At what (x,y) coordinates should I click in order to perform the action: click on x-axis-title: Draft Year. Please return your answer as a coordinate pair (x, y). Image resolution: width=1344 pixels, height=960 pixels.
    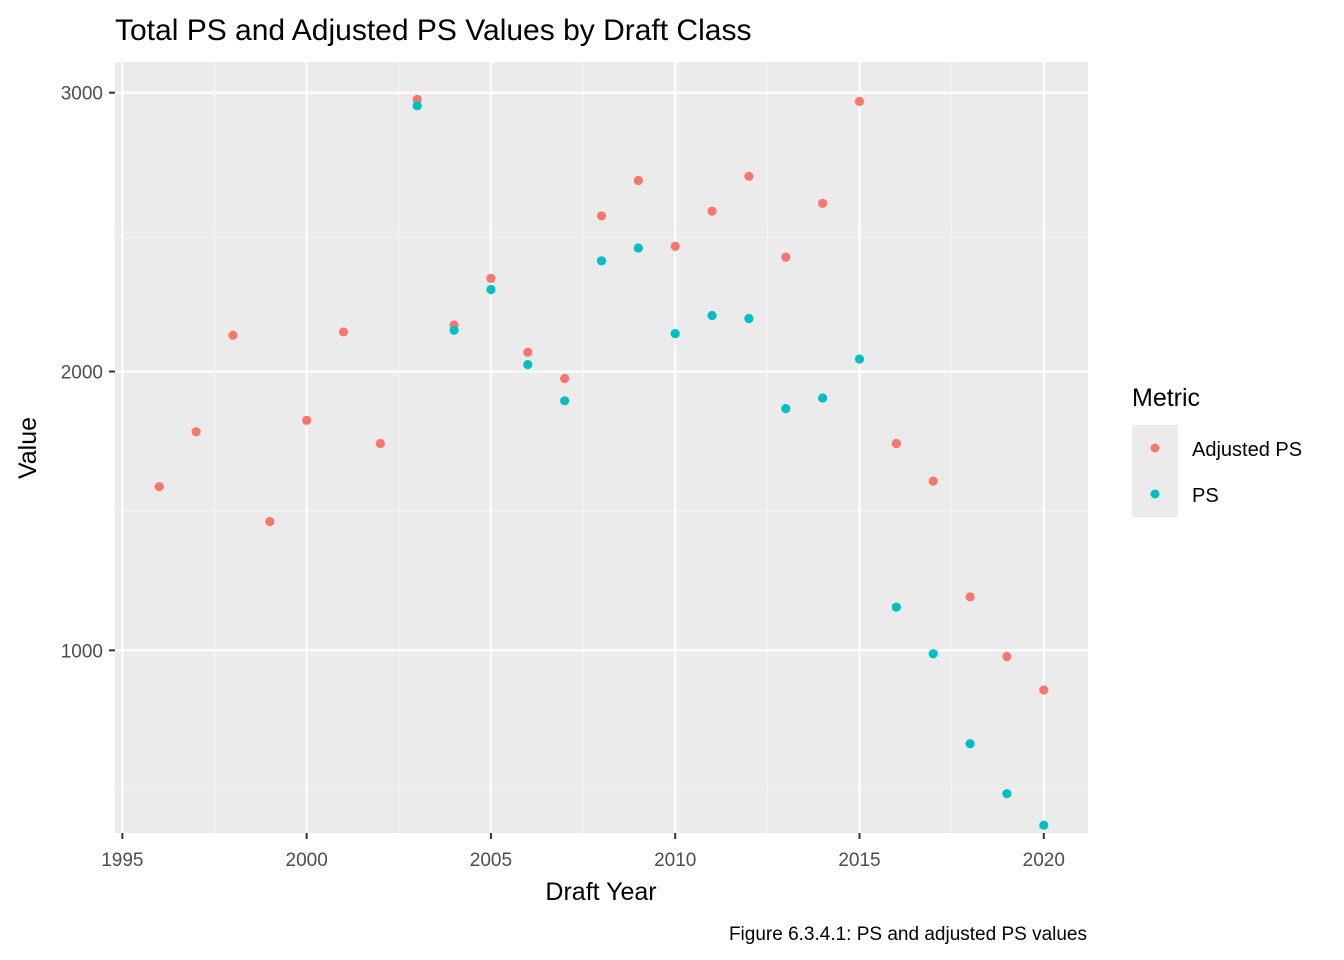
    Looking at the image, I should click on (600, 892).